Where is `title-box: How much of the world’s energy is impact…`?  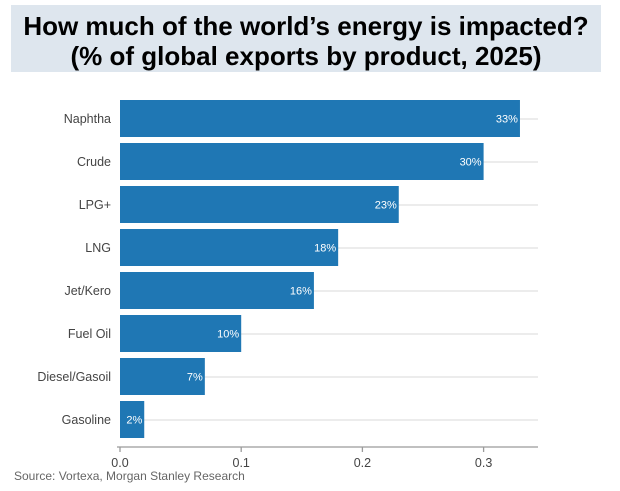
title-box: How much of the world’s energy is impact… is located at coordinates (306, 38).